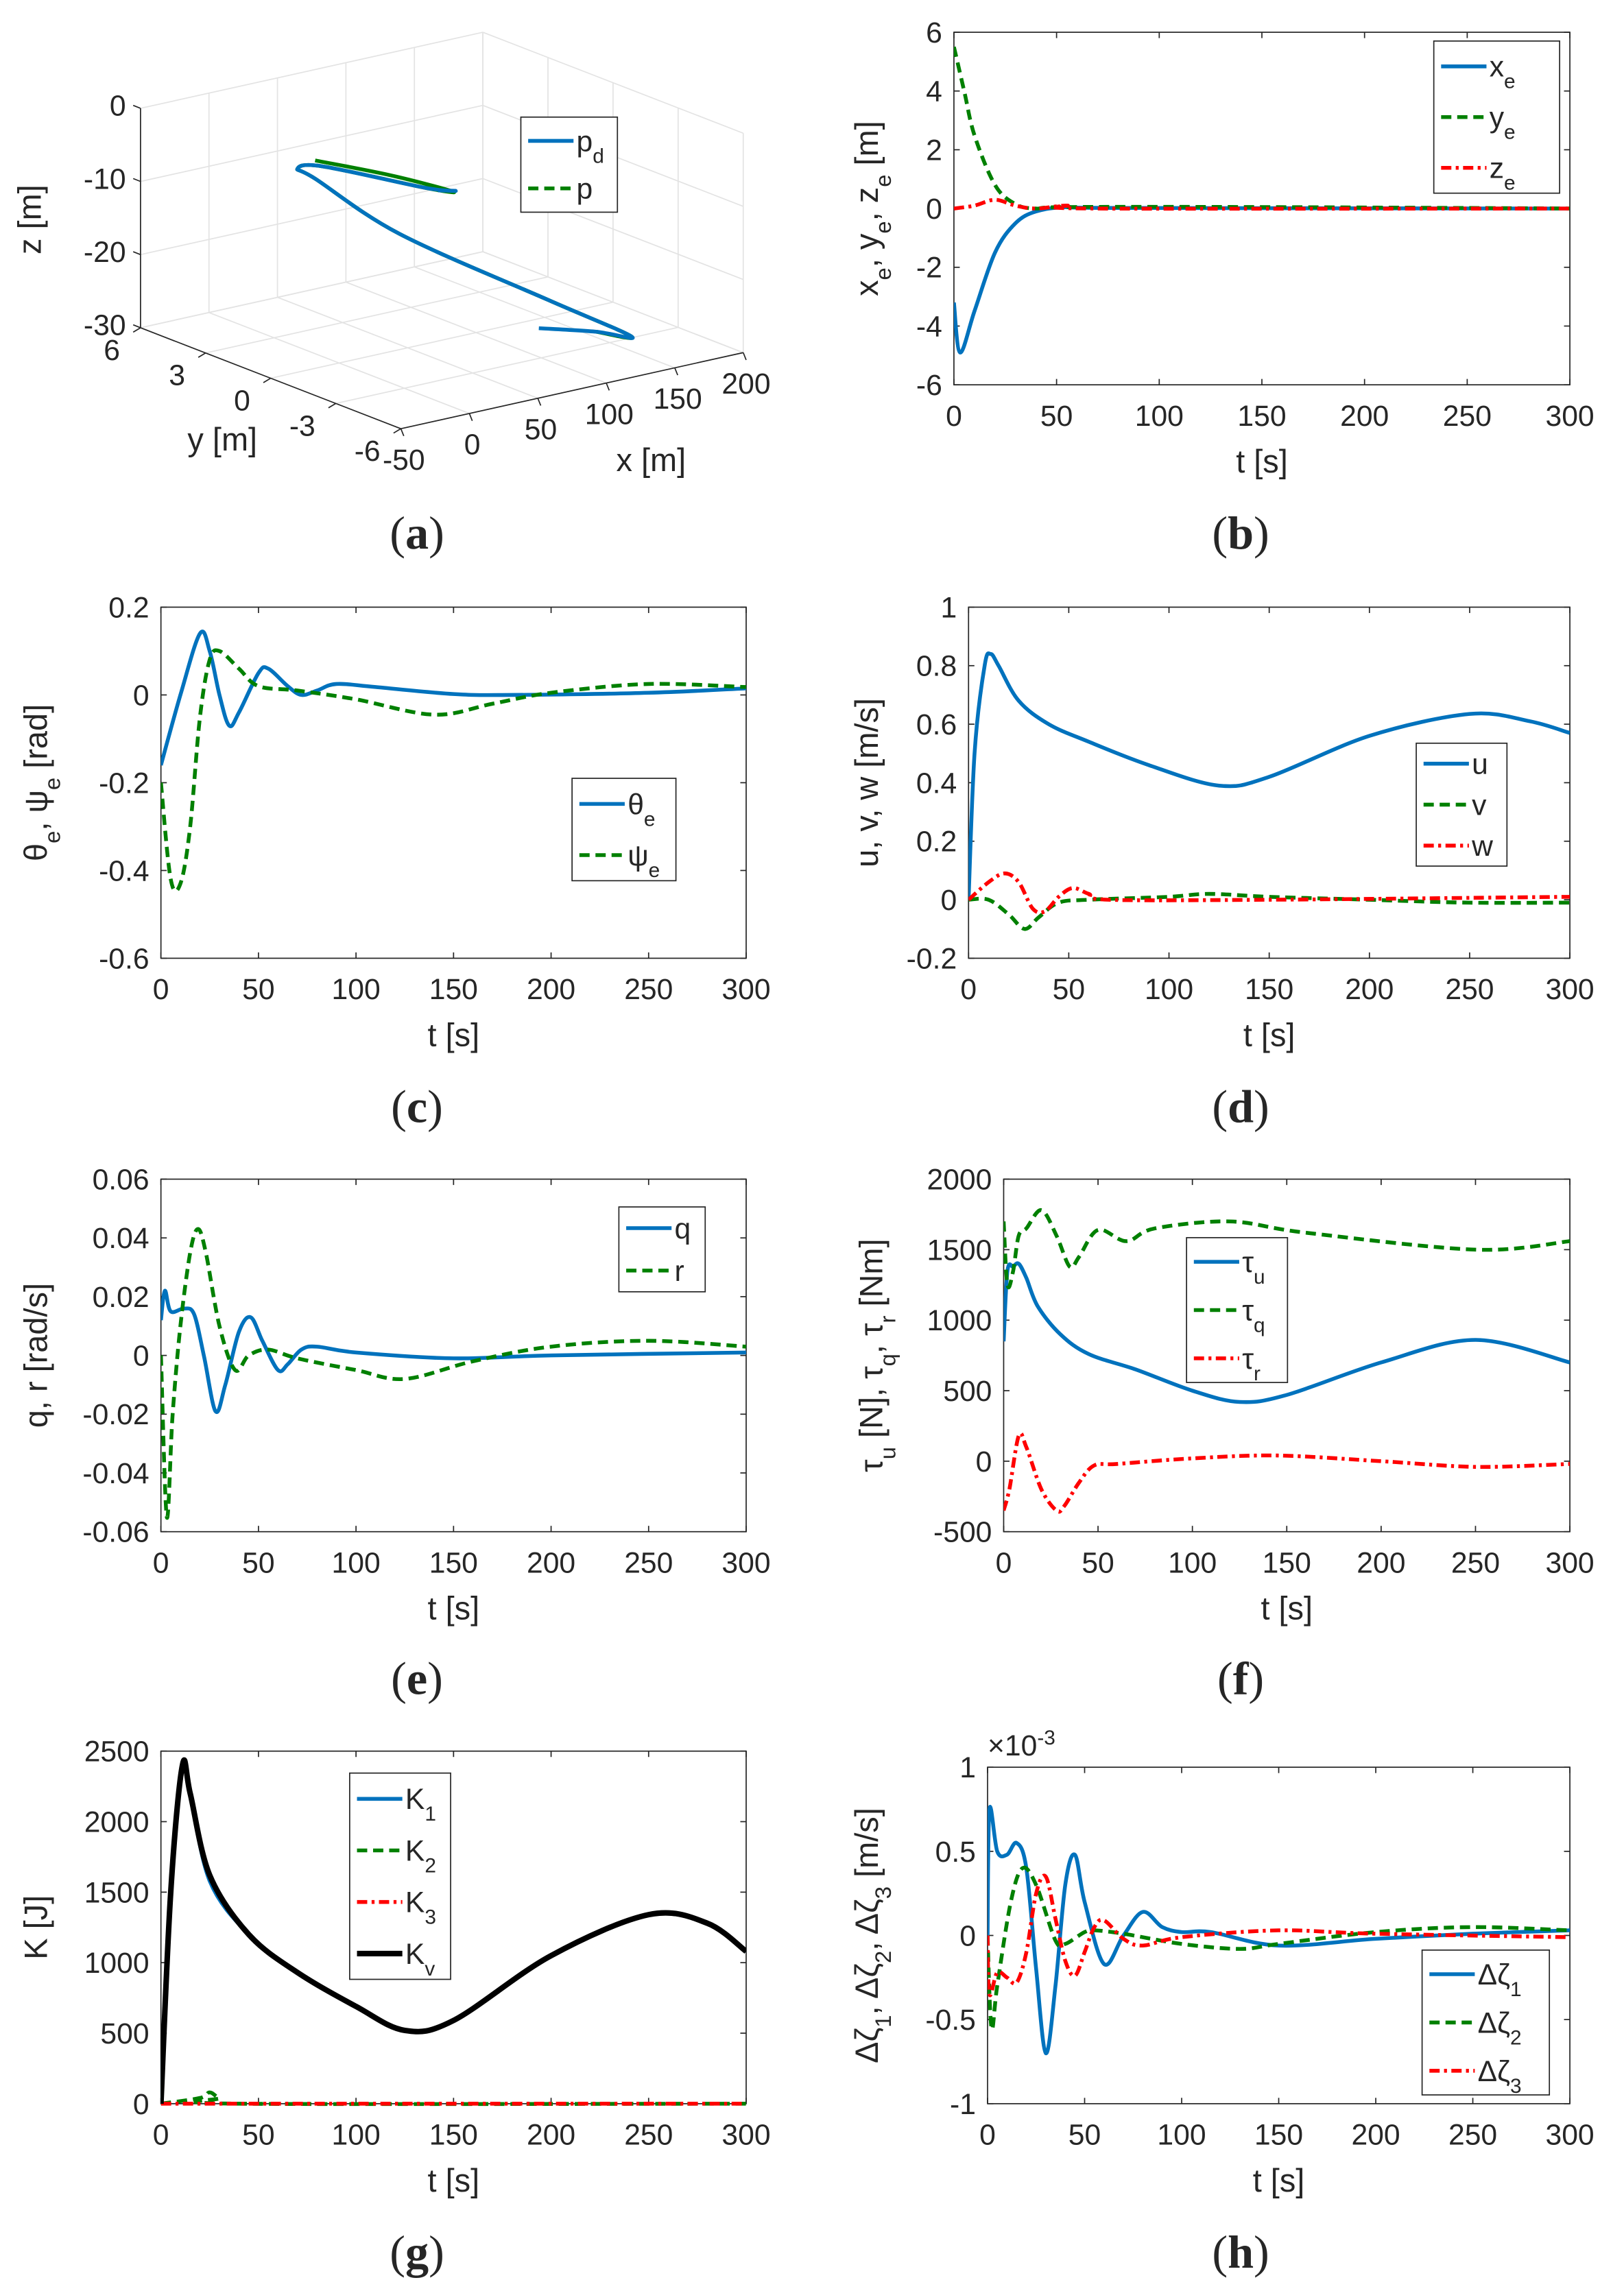  What do you see at coordinates (417, 2252) in the screenshot?
I see `panel-label: (g)` at bounding box center [417, 2252].